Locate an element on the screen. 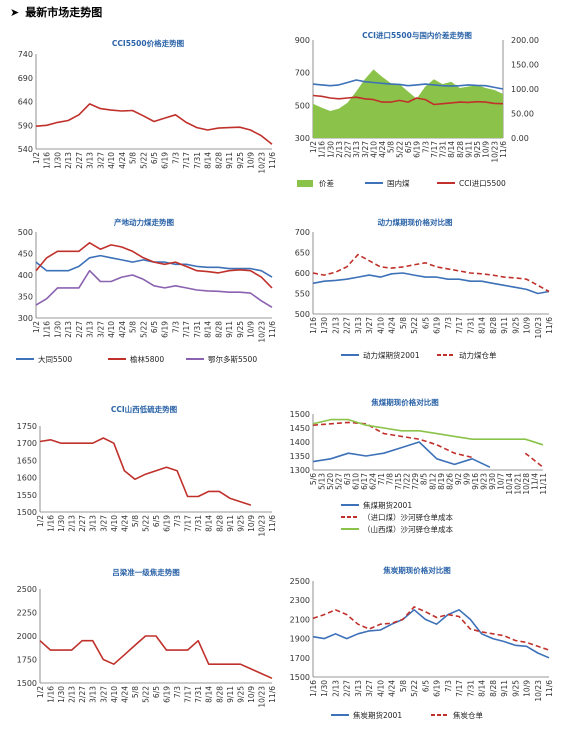 This screenshot has height=733, width=564. x-tick-label: 7/3 is located at coordinates (177, 692).